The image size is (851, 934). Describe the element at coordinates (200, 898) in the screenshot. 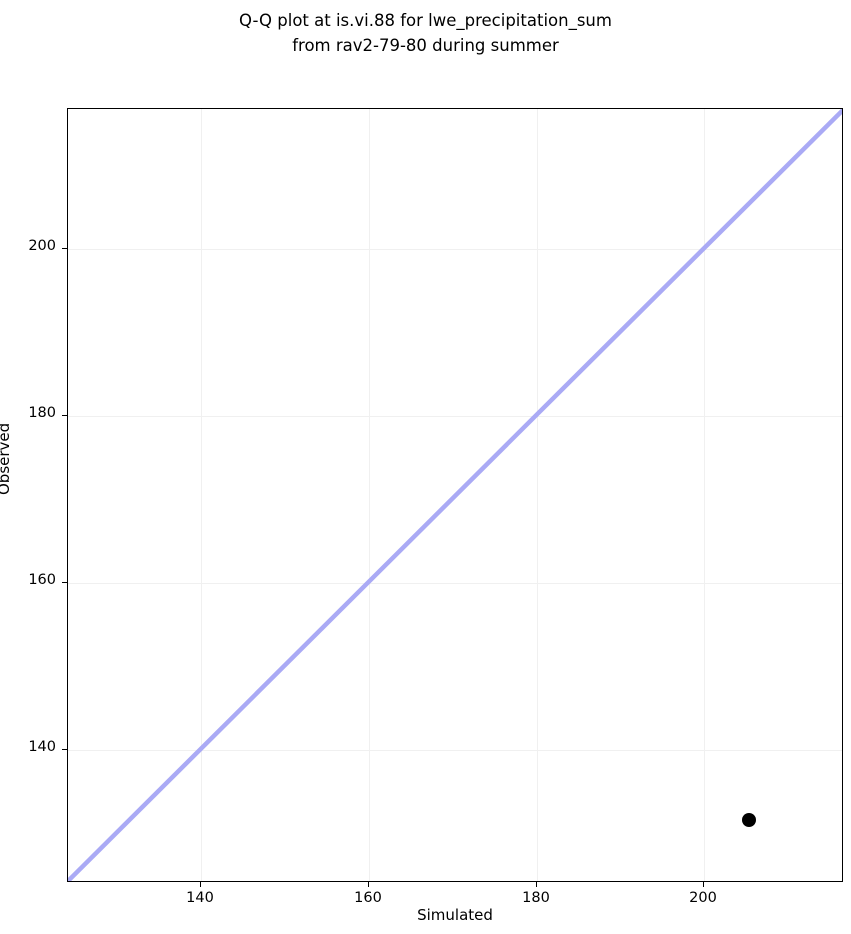

I see `xtick-label-140: 140` at that location.